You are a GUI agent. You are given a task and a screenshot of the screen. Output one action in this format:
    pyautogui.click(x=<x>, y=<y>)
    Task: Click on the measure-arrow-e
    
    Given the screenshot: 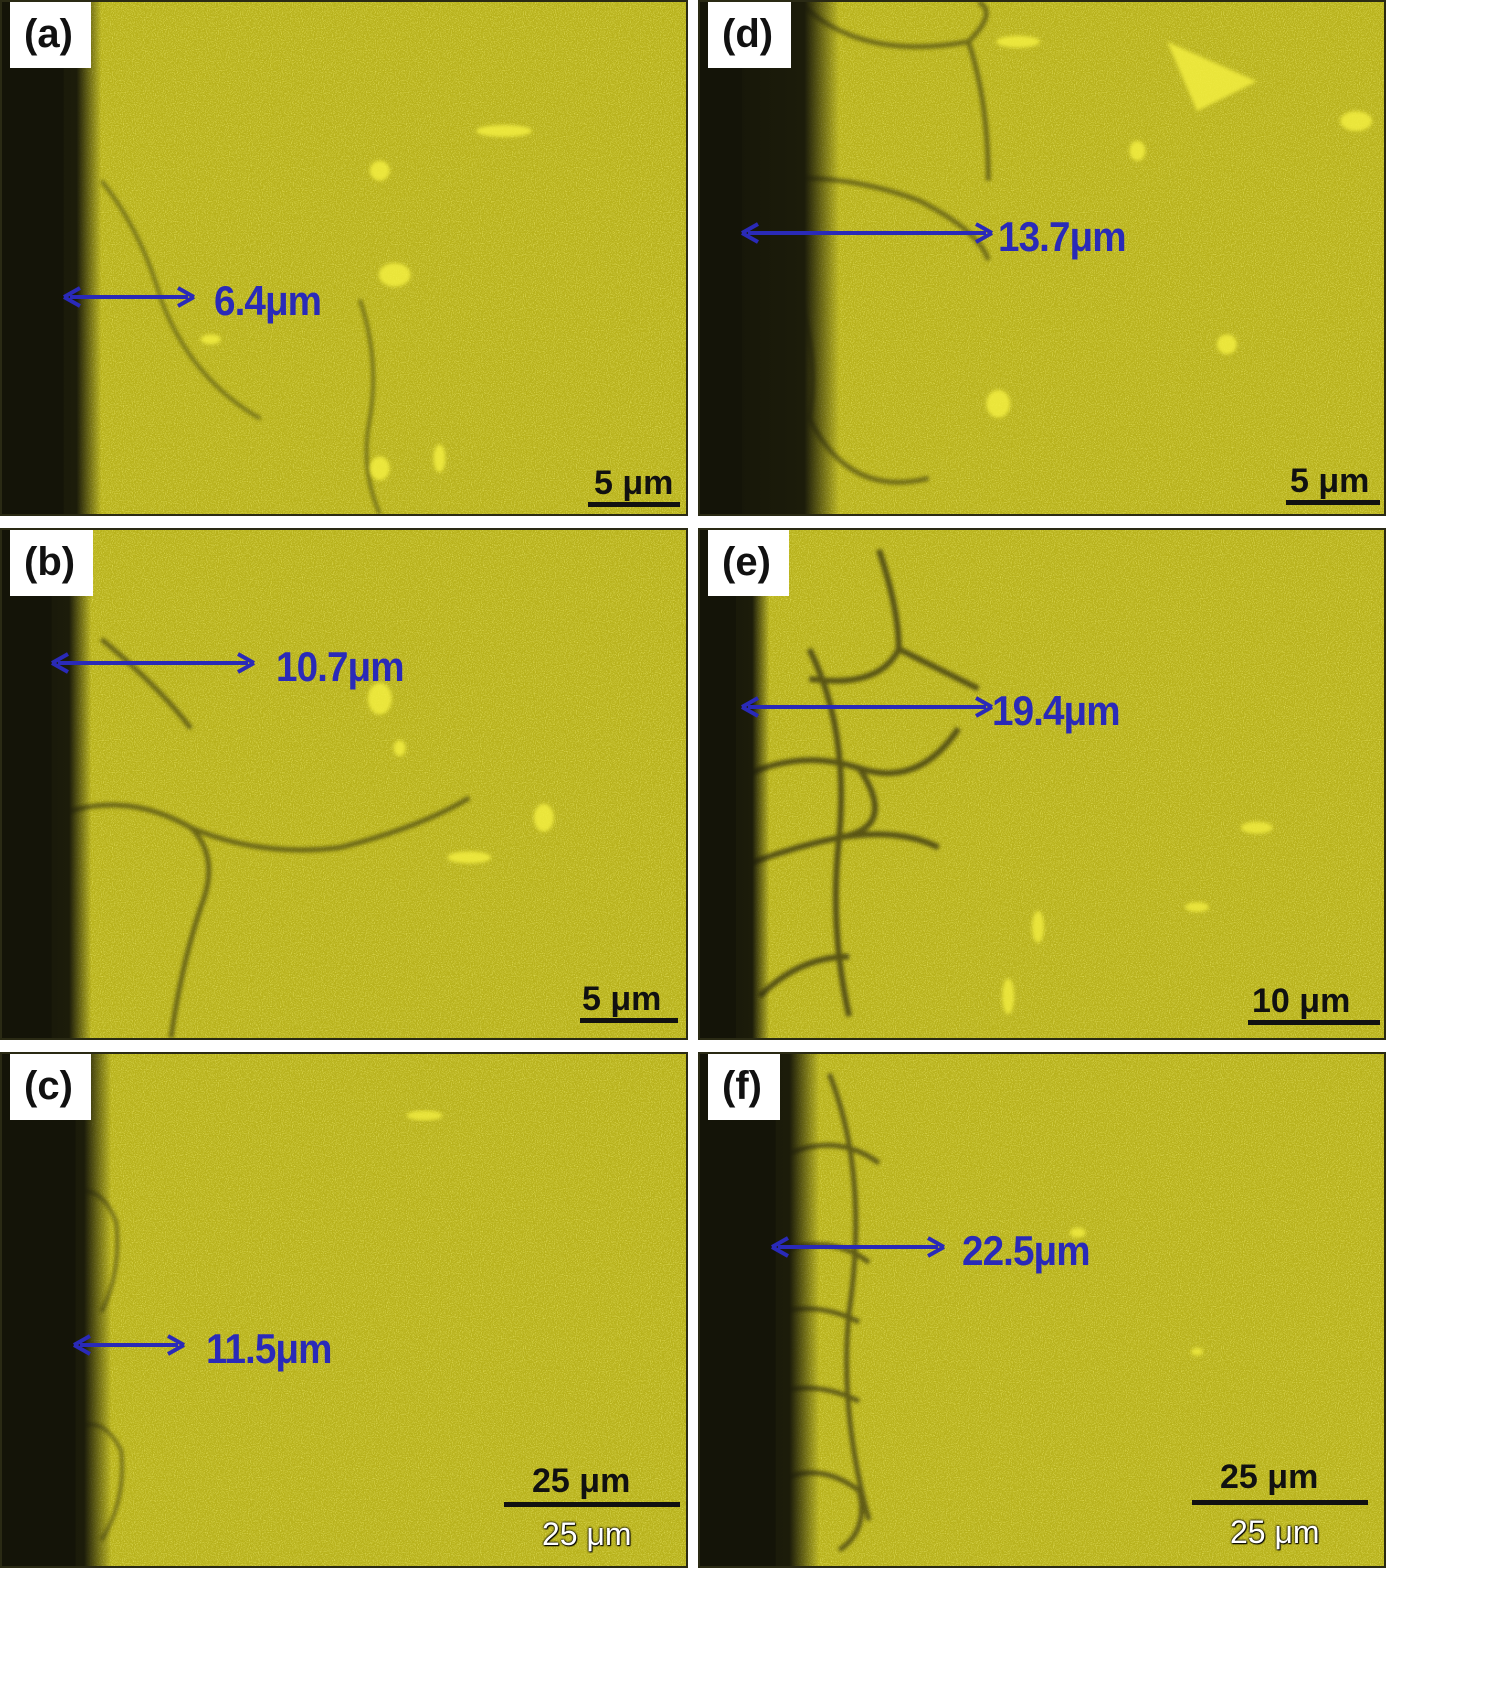 What is the action you would take?
    pyautogui.click(x=867, y=707)
    